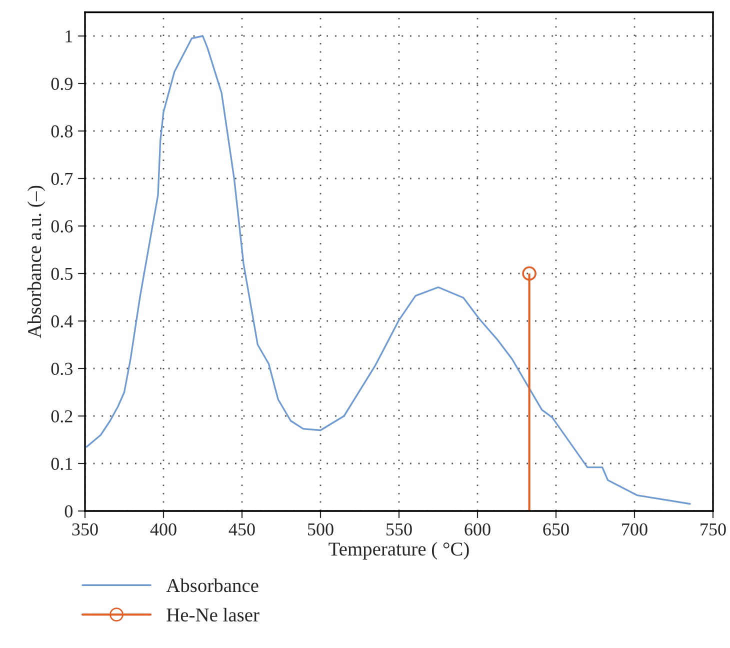  I want to click on x-tick-label: 650, so click(556, 529).